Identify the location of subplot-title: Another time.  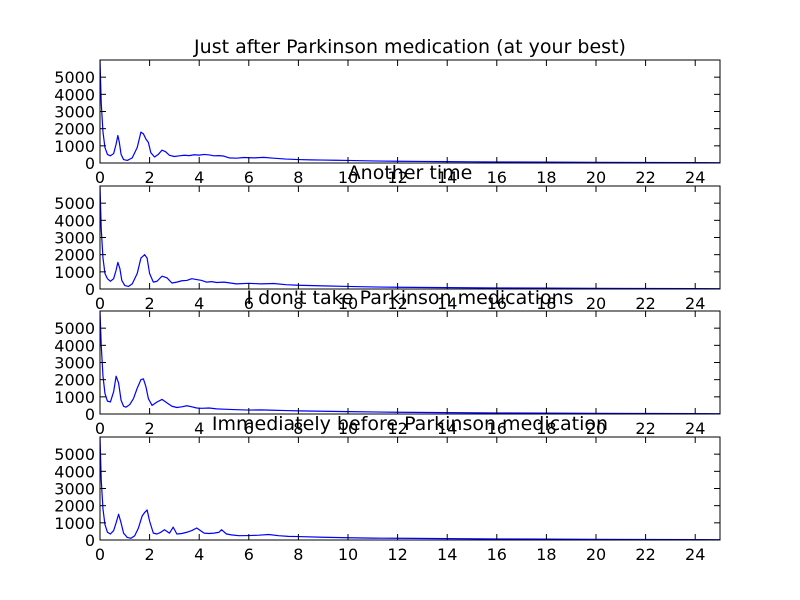
(410, 173).